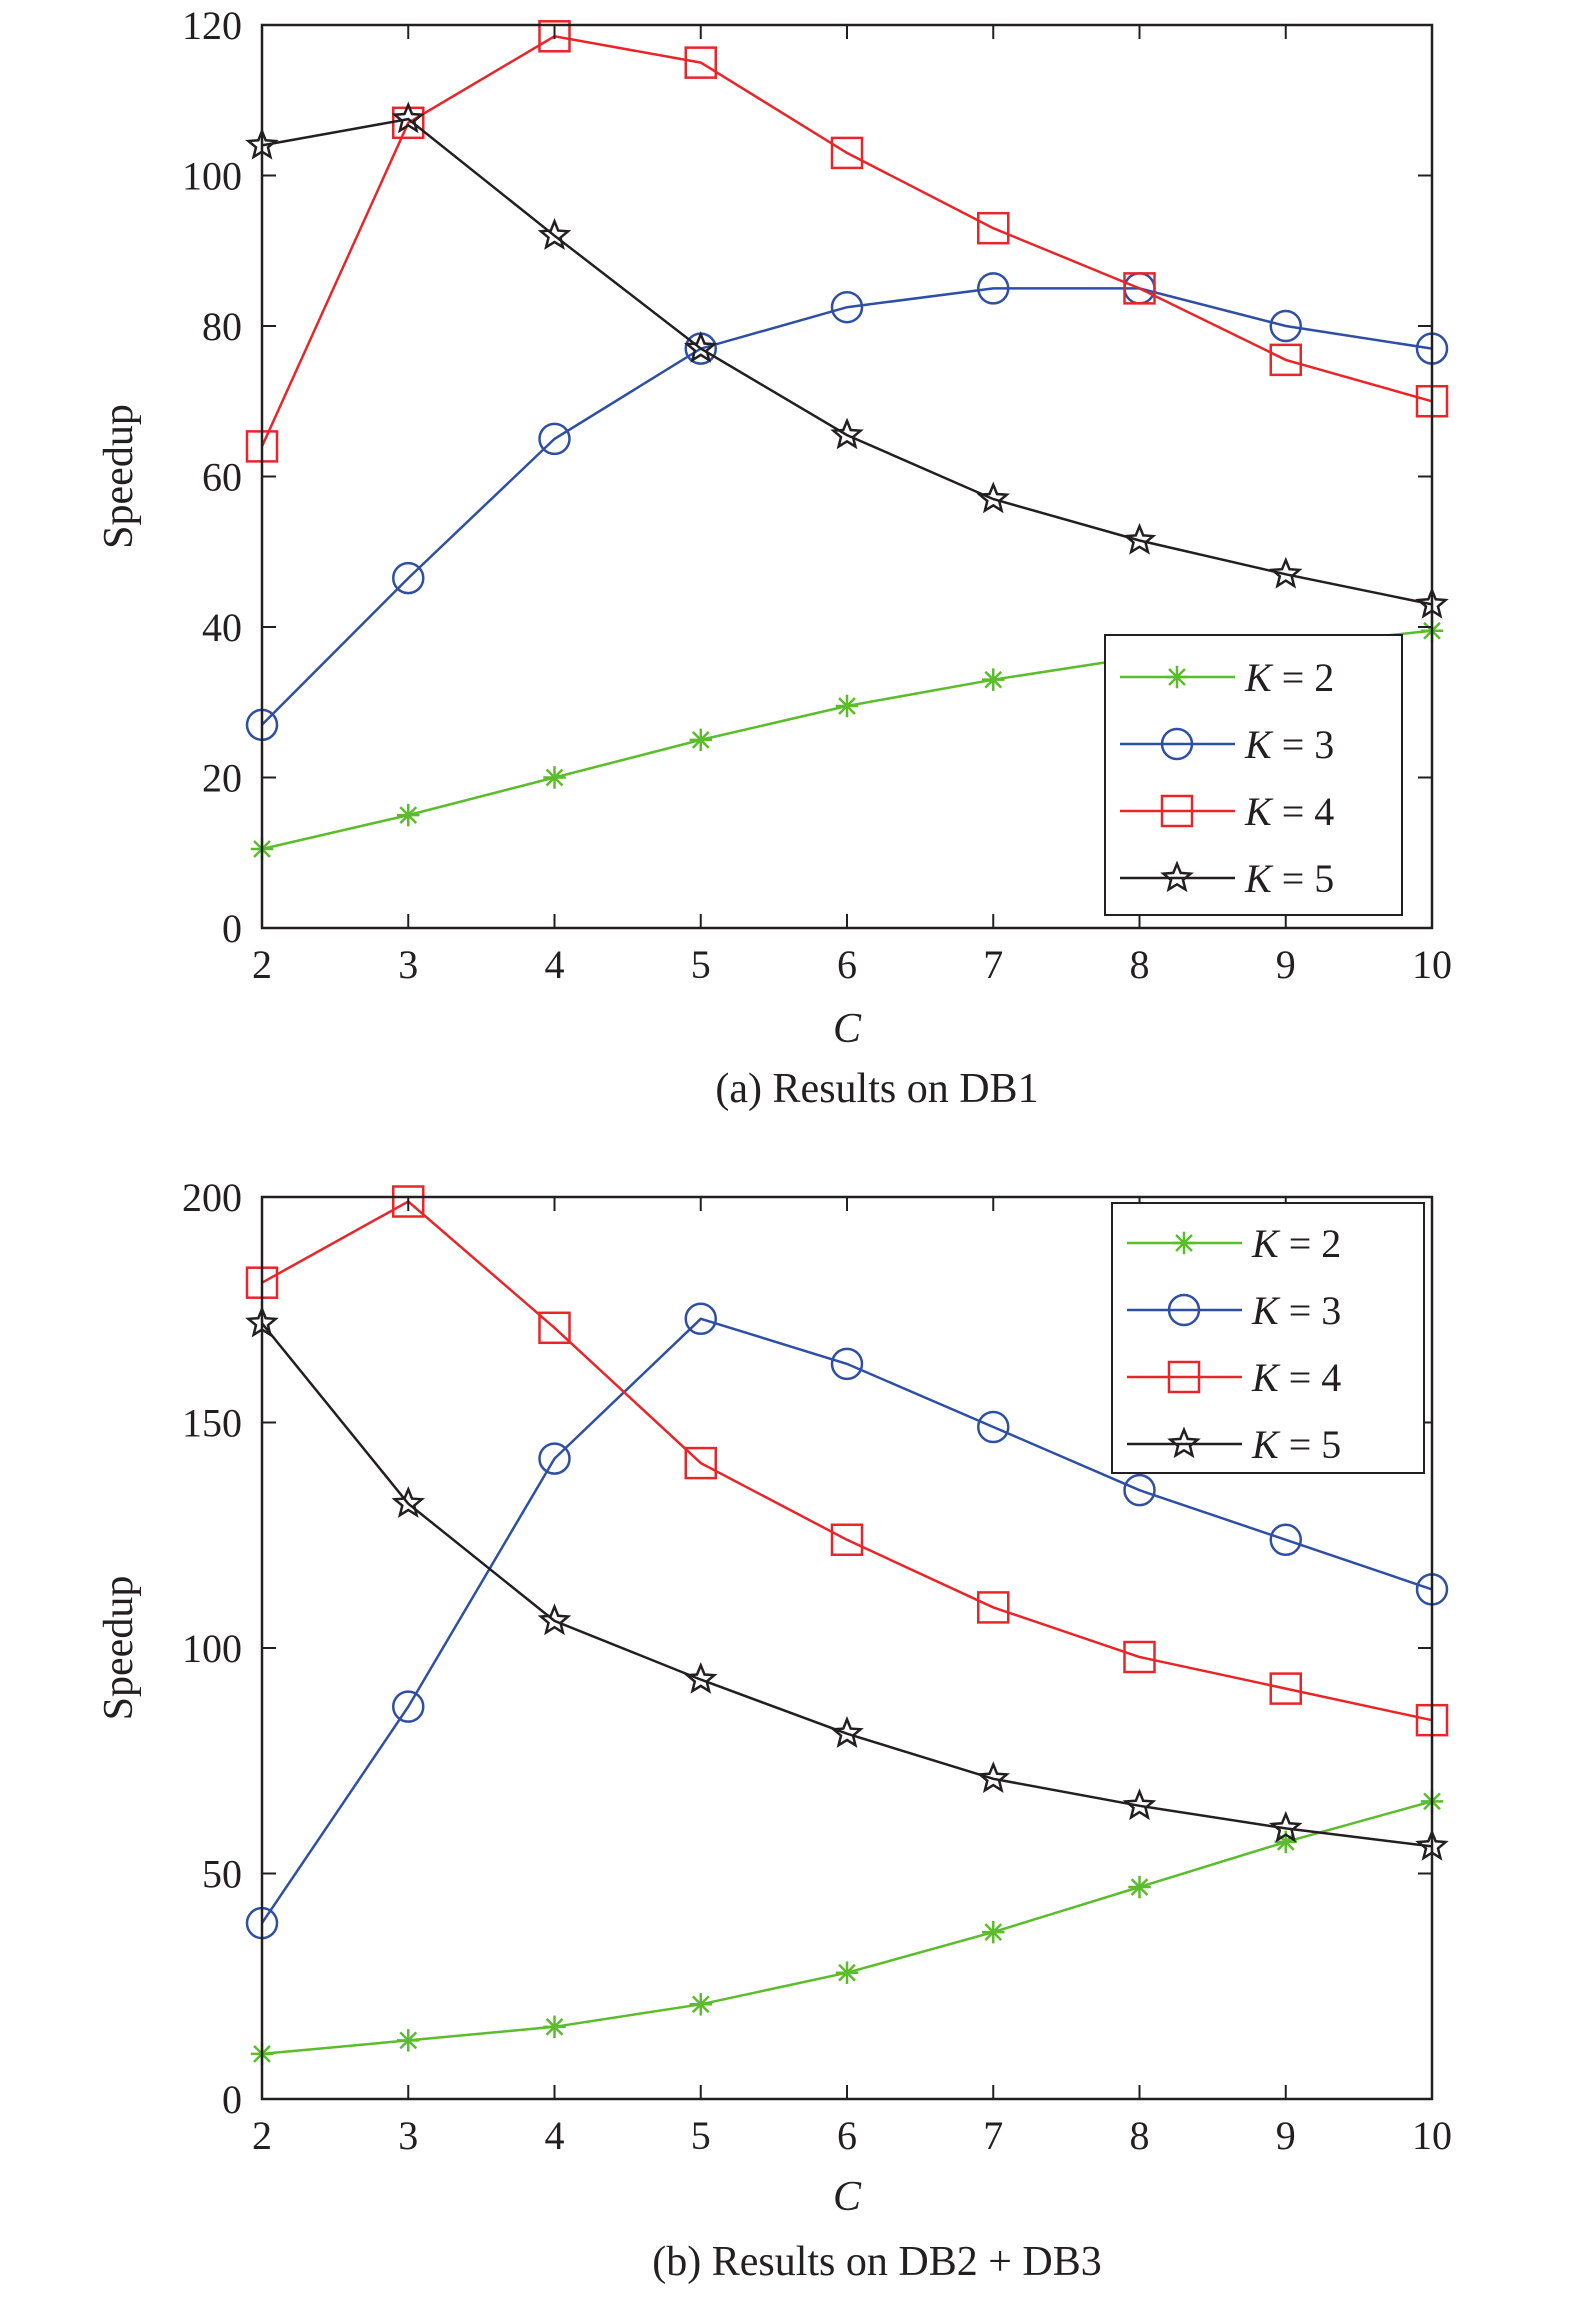 This screenshot has height=2299, width=1575. I want to click on y-tick-label: 120, so click(212, 25).